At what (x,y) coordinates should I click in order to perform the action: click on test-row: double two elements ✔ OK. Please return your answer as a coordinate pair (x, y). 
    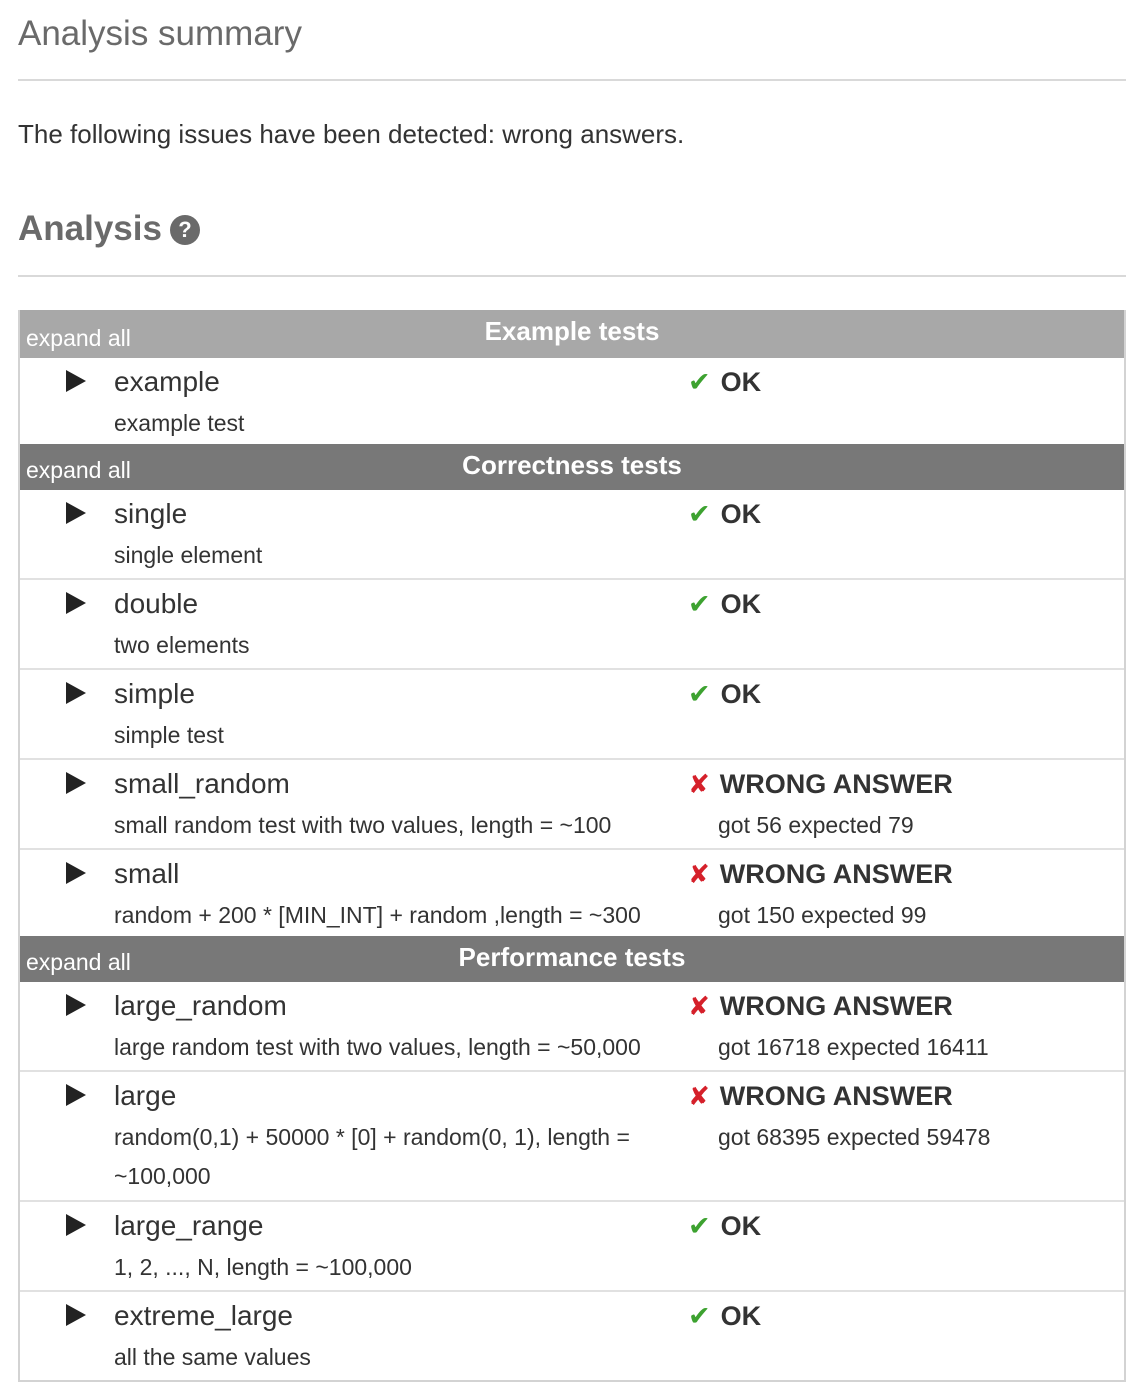
    Looking at the image, I should click on (572, 623).